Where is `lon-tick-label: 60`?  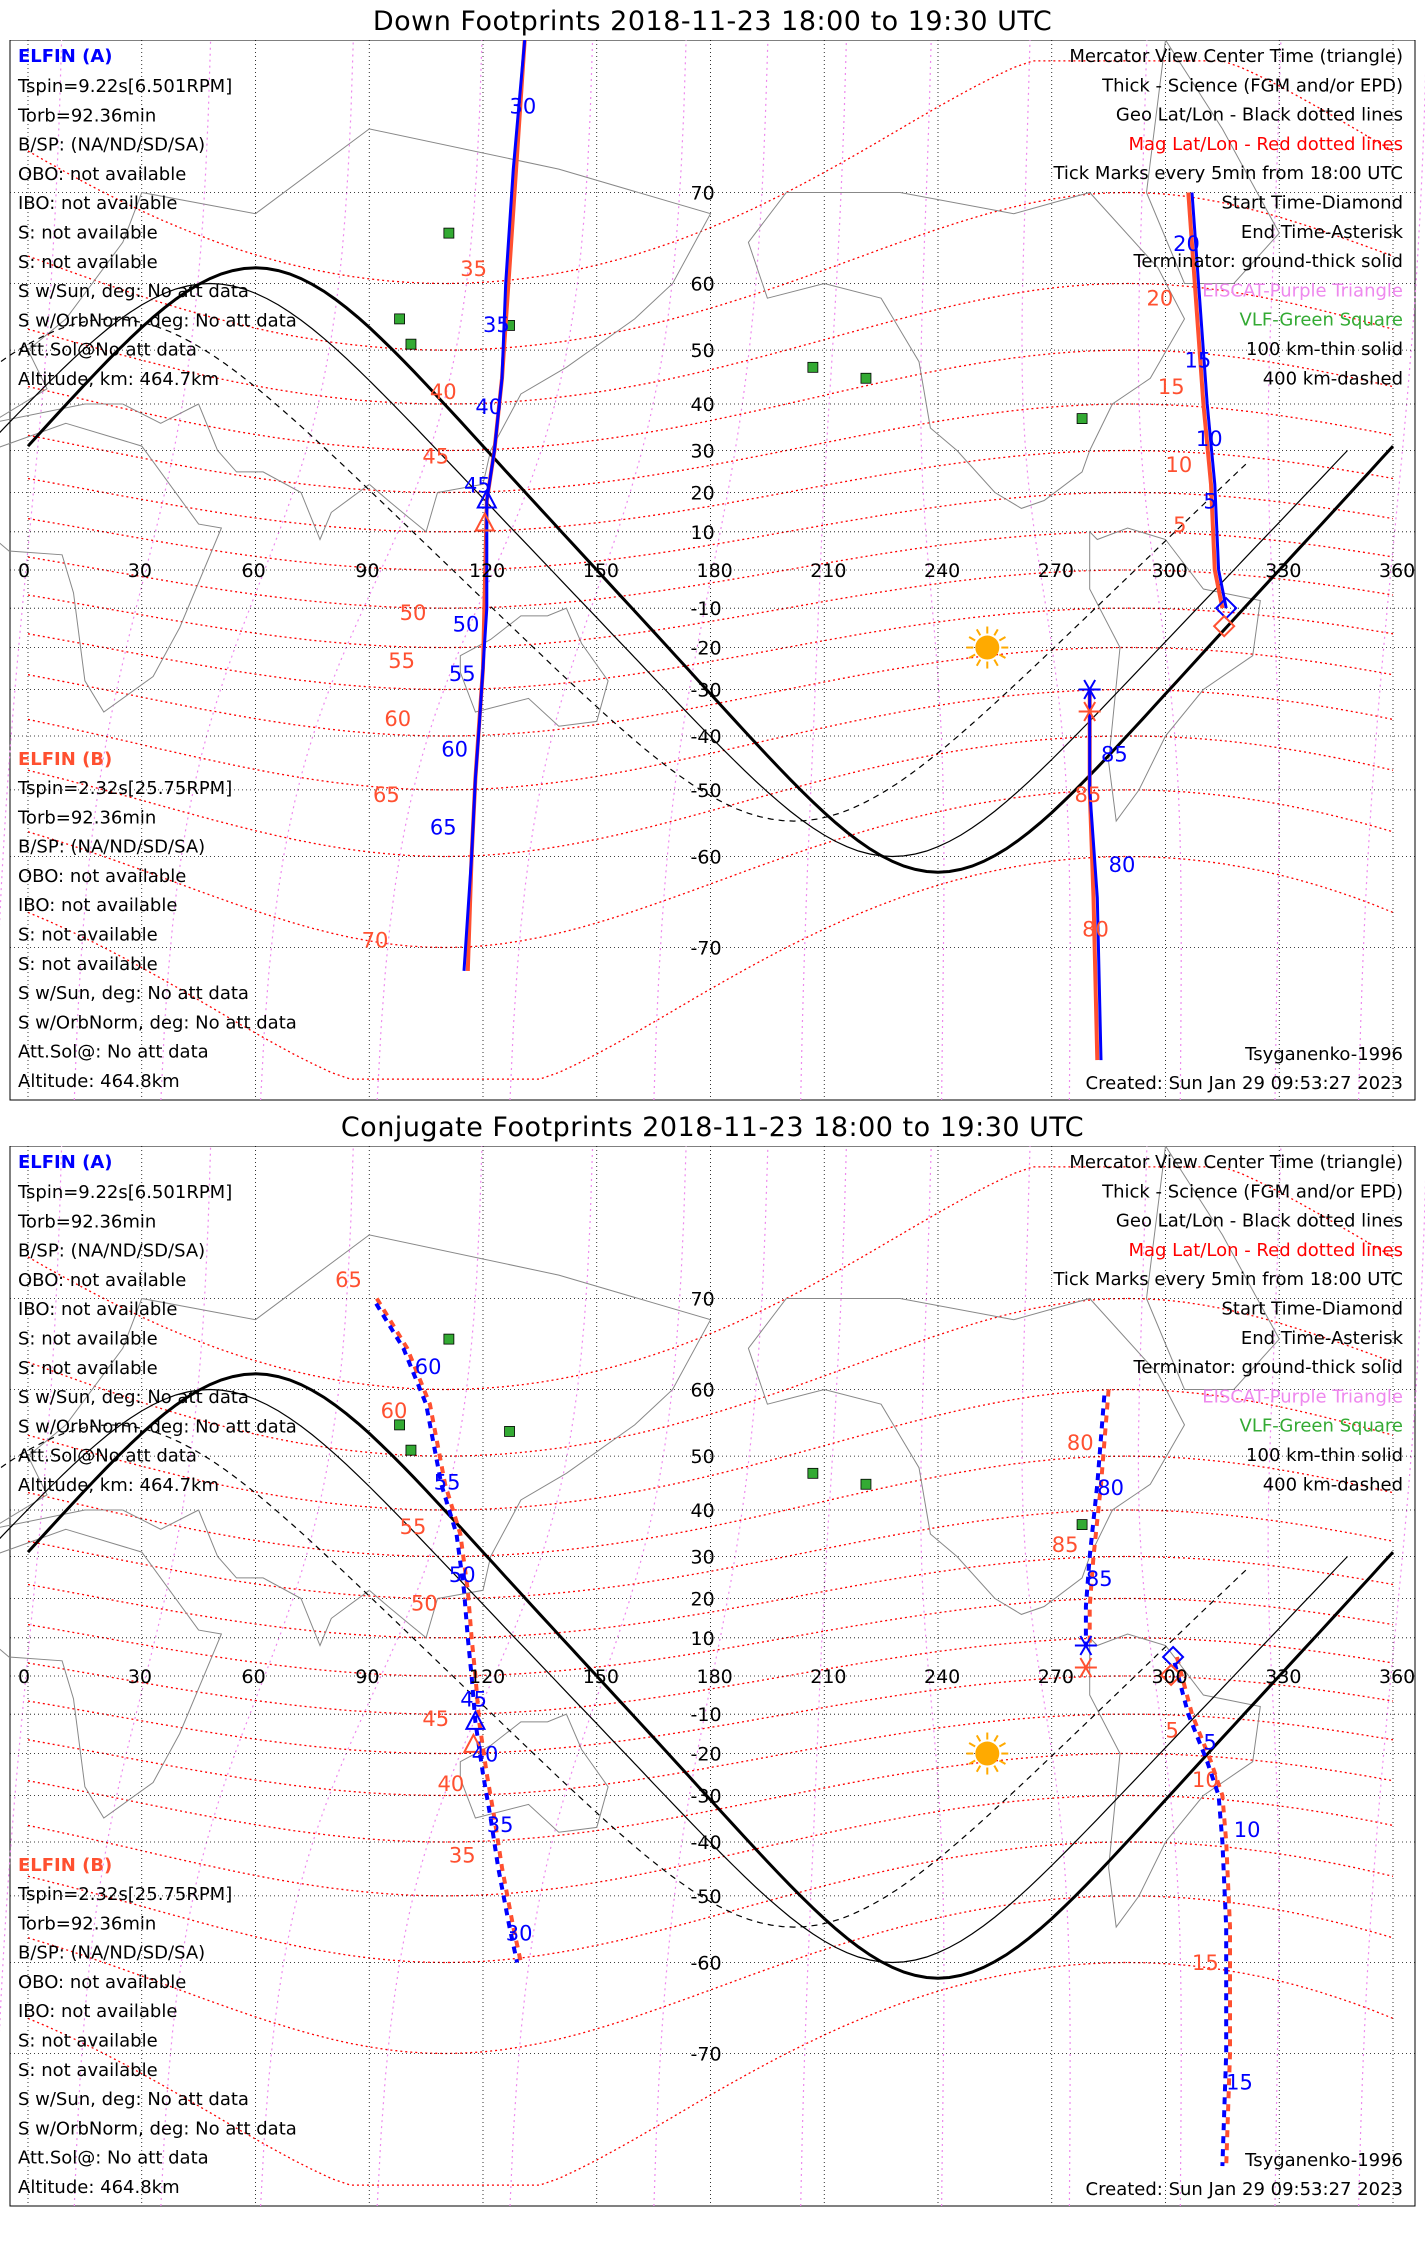 lon-tick-label: 60 is located at coordinates (254, 571).